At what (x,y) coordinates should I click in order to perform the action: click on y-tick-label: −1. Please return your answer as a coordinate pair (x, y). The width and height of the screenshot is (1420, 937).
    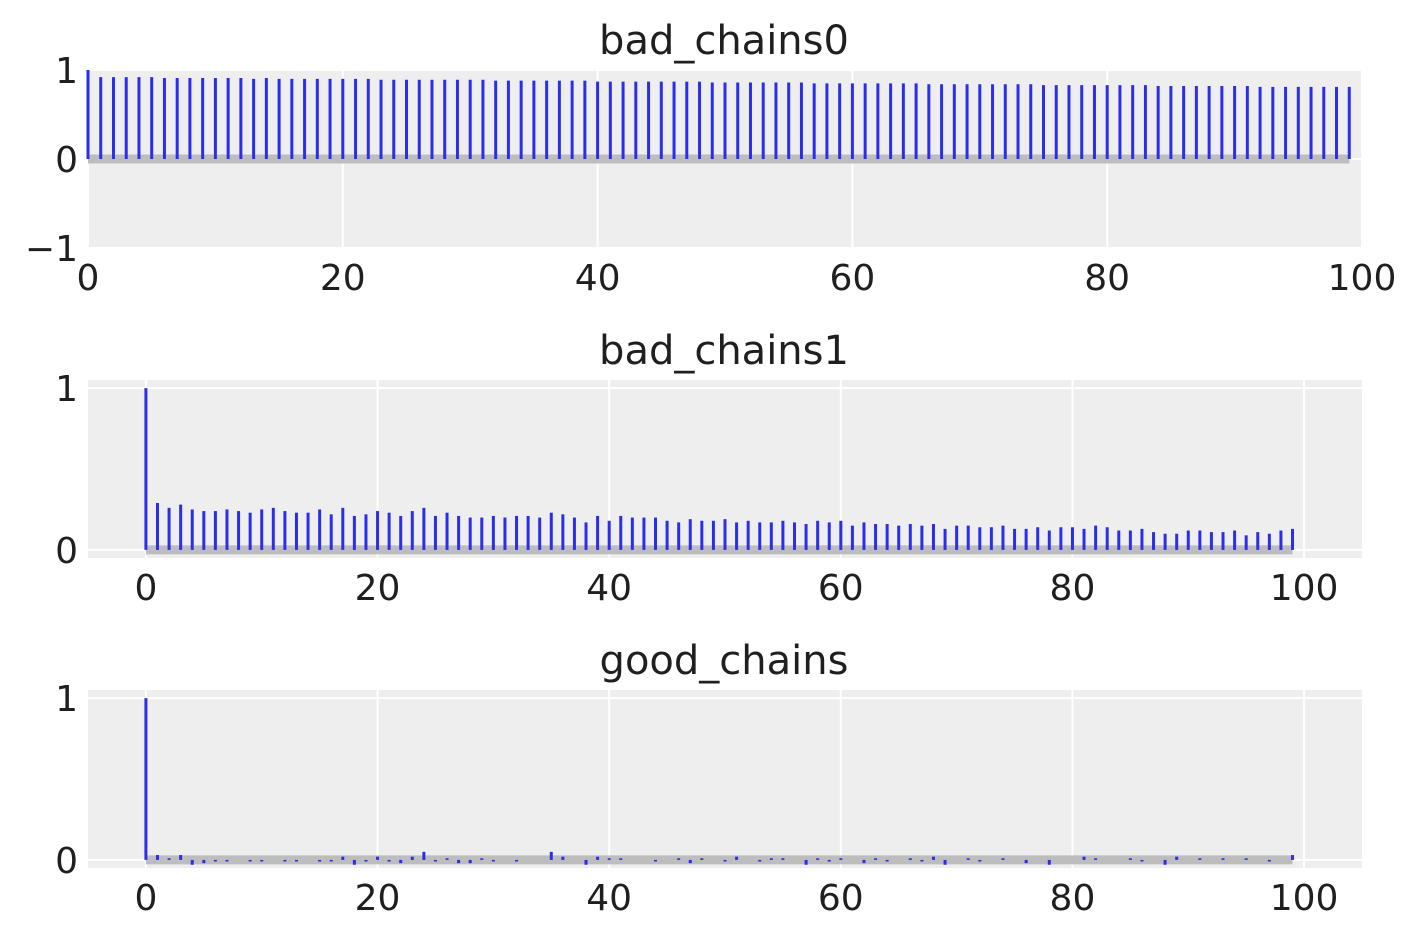
    Looking at the image, I should click on (51, 249).